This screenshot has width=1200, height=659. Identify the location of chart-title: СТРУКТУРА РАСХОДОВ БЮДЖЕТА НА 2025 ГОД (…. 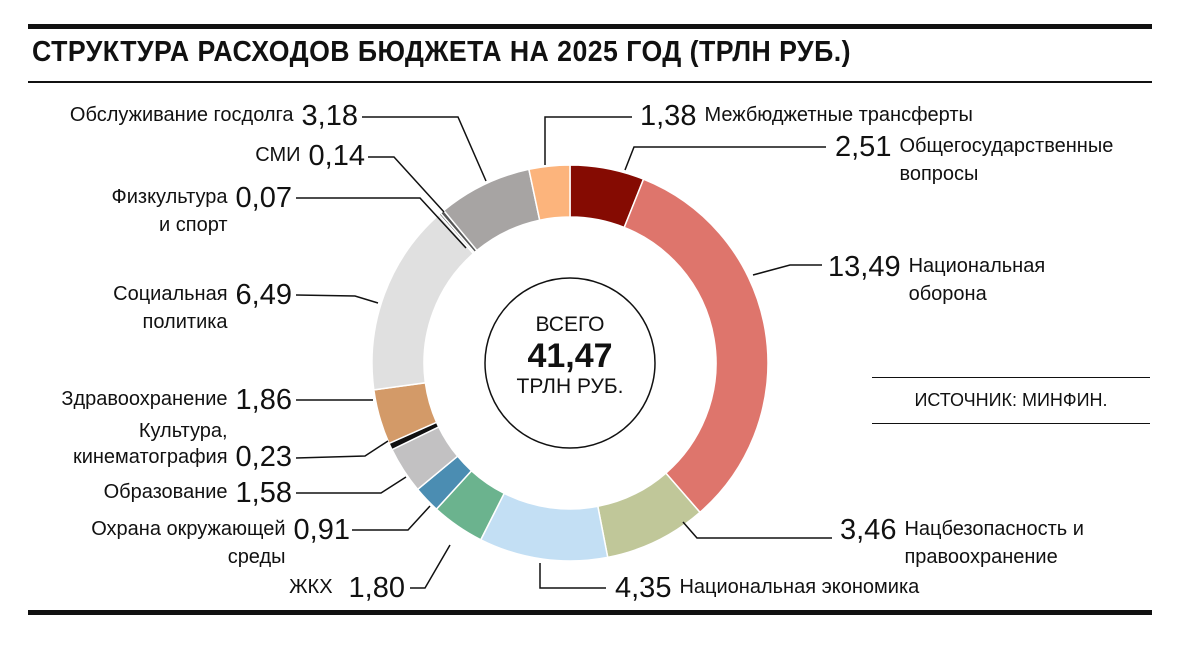
(441, 52).